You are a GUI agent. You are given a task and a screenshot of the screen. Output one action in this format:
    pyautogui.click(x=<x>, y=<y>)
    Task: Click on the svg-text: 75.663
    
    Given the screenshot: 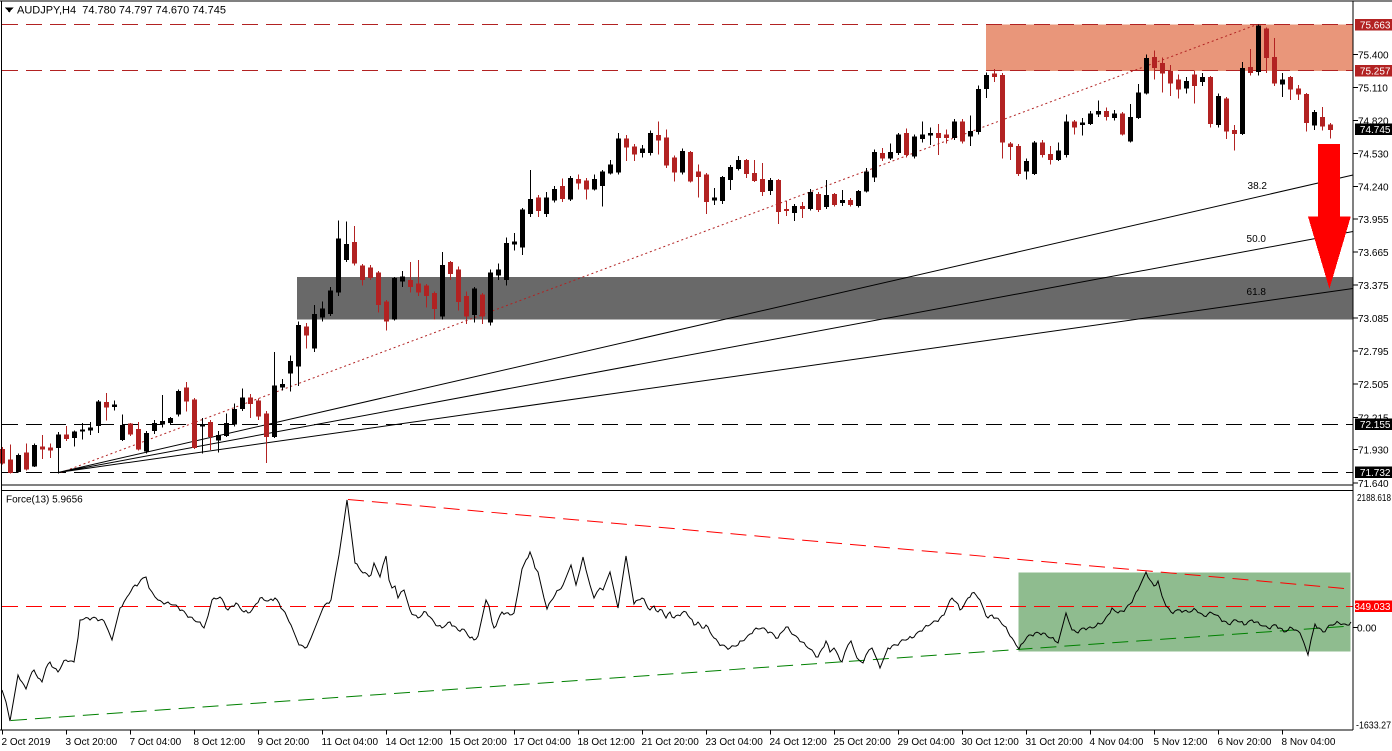 What is the action you would take?
    pyautogui.click(x=1375, y=25)
    